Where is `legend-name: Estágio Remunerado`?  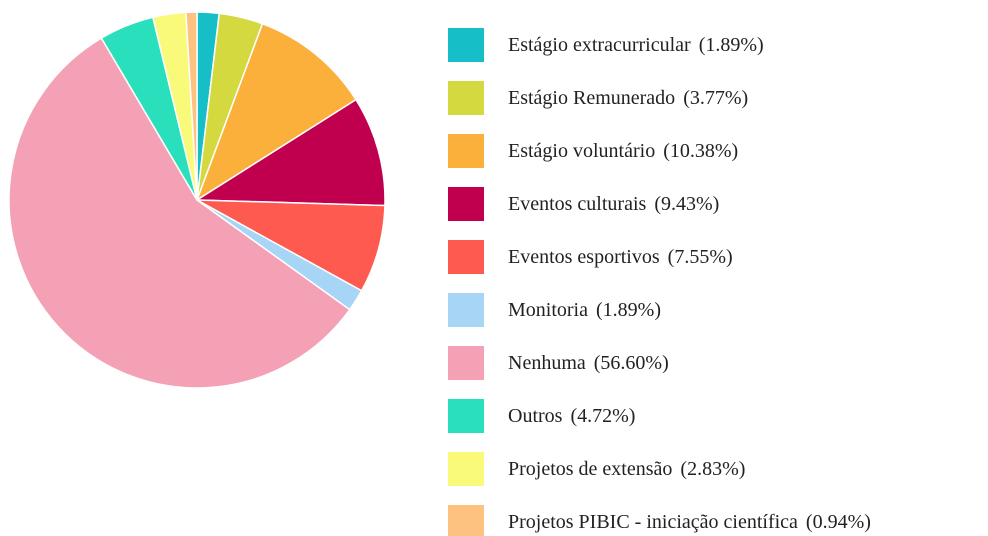
legend-name: Estágio Remunerado is located at coordinates (591, 98).